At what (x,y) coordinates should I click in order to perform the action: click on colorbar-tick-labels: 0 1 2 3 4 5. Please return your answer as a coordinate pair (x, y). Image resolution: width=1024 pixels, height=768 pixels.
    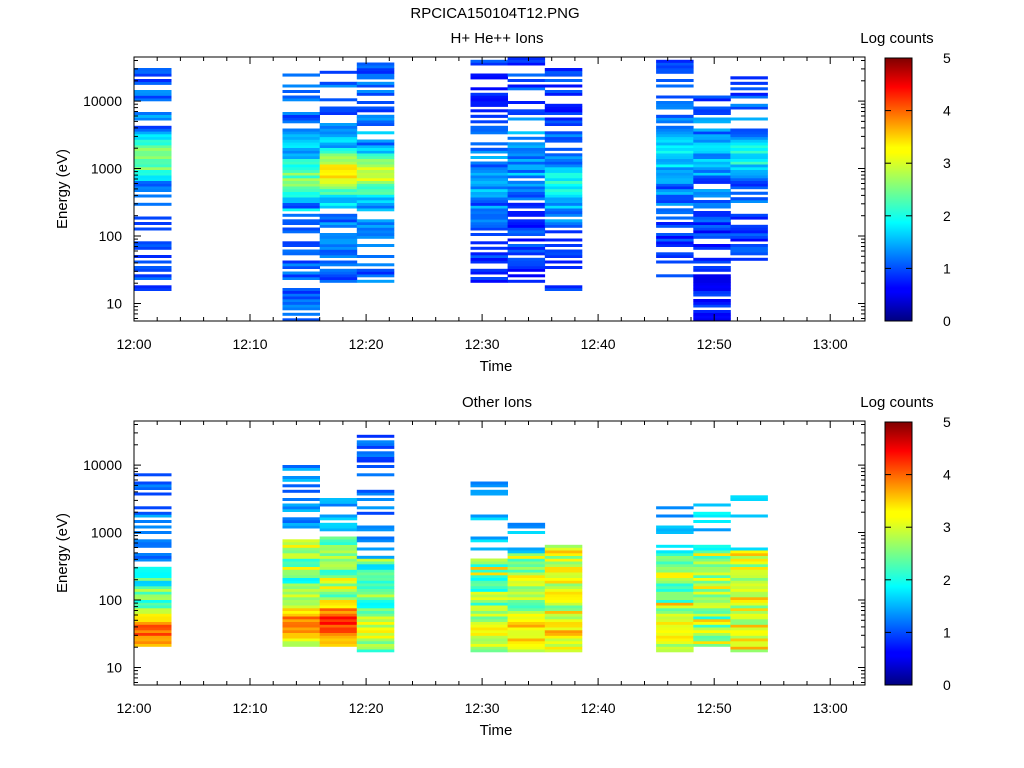
    Looking at the image, I should click on (947, 189).